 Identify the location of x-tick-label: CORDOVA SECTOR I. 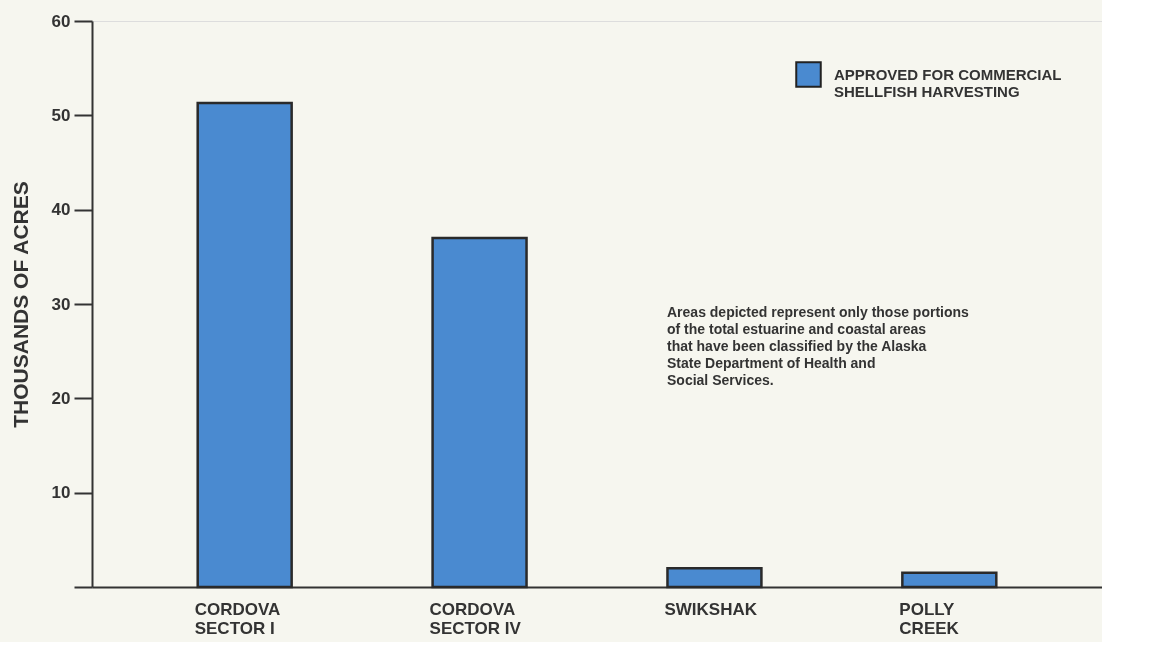
(237, 618).